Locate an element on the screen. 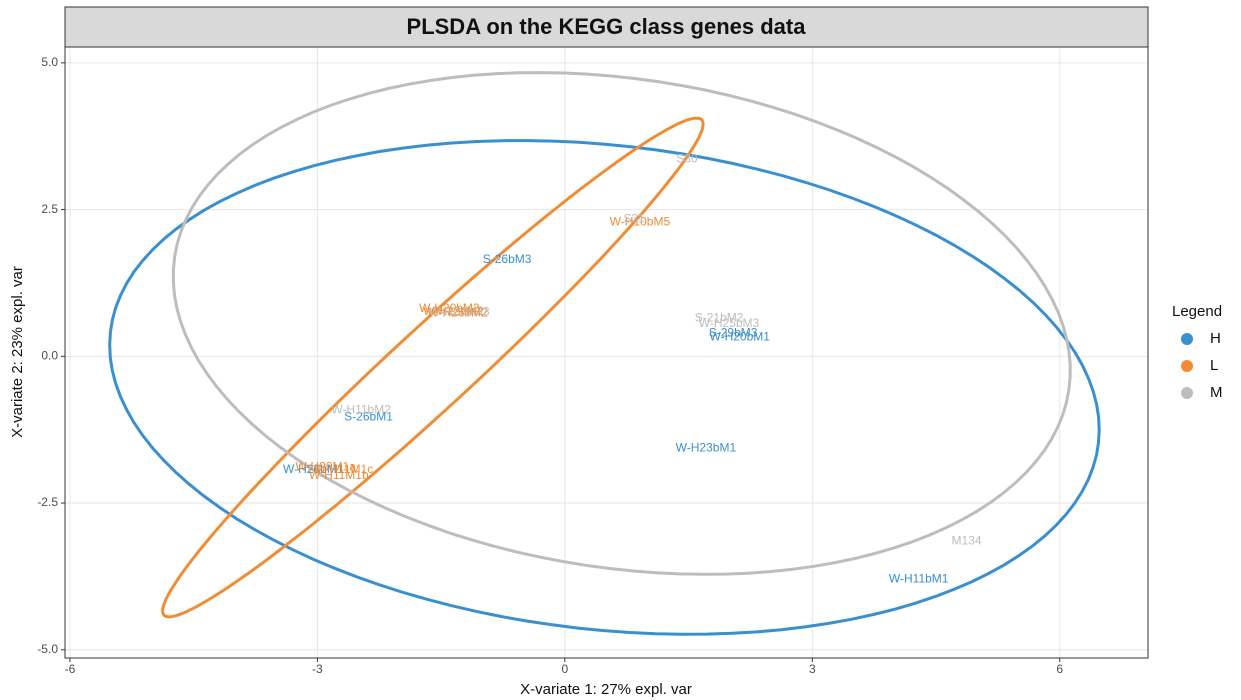 The image size is (1241, 700). point-label: W-H20bM1 is located at coordinates (739, 337).